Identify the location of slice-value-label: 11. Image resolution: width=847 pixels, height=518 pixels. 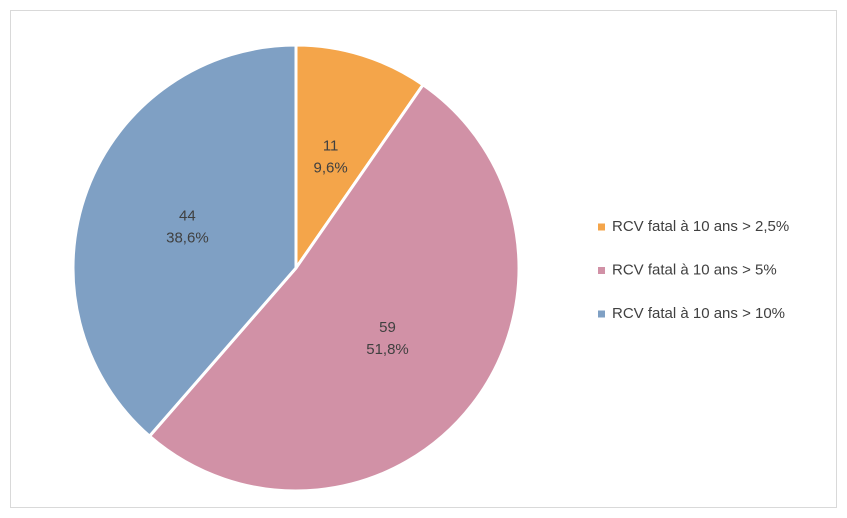
(331, 145).